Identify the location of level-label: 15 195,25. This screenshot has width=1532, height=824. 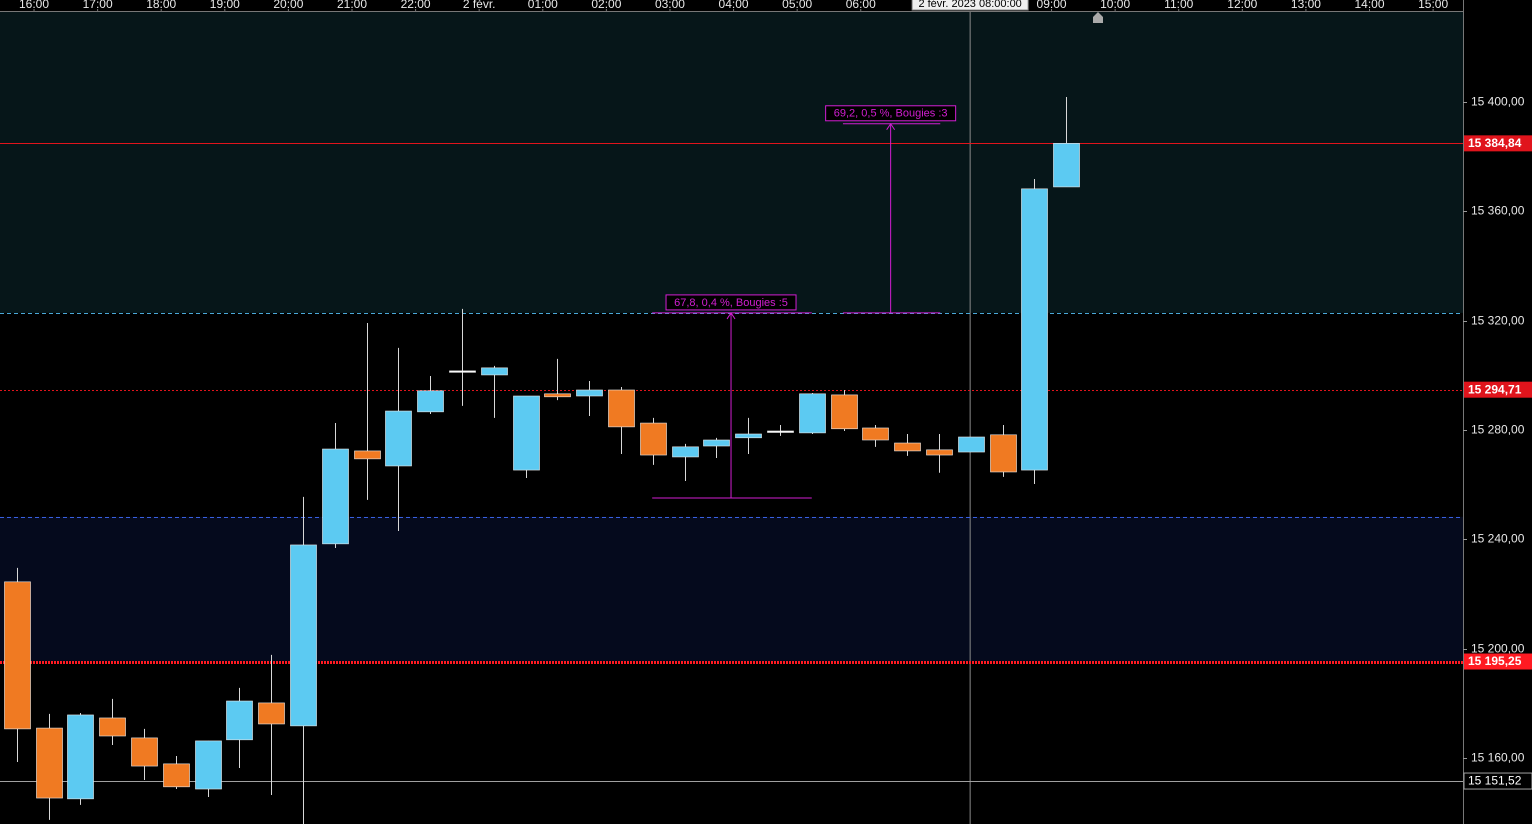
(1495, 661).